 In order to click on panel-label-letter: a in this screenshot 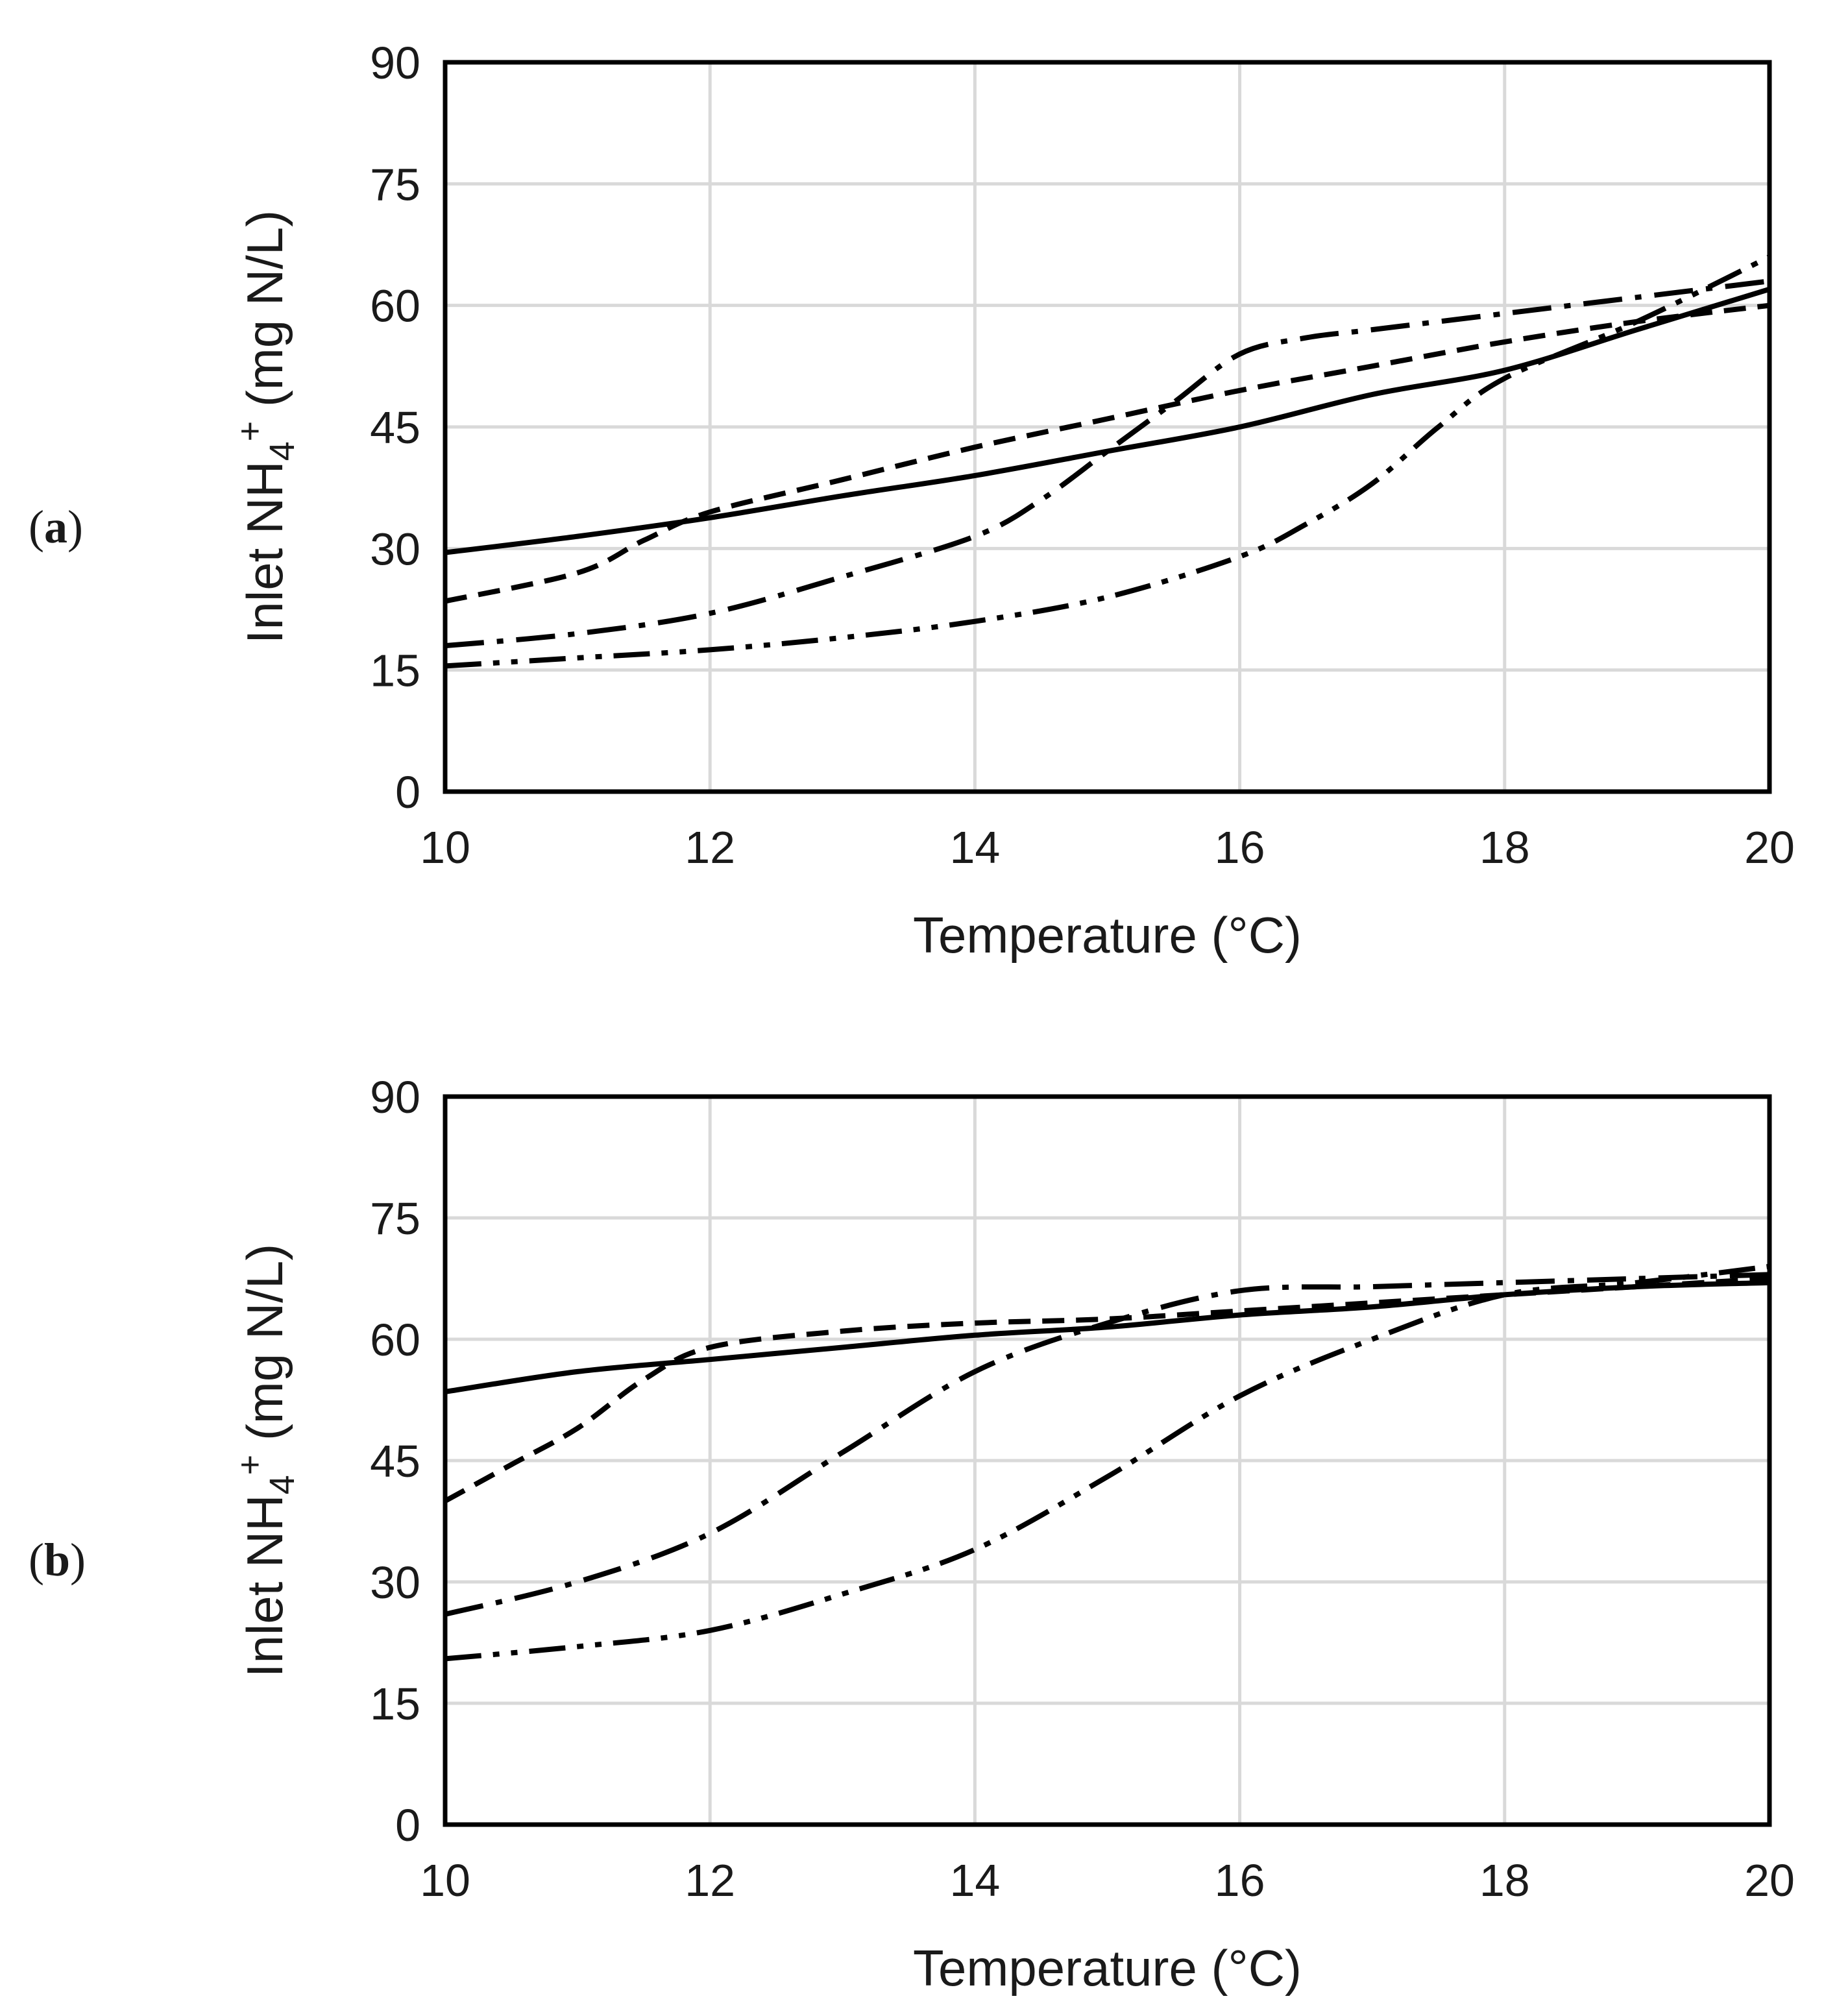, I will do `click(55, 527)`.